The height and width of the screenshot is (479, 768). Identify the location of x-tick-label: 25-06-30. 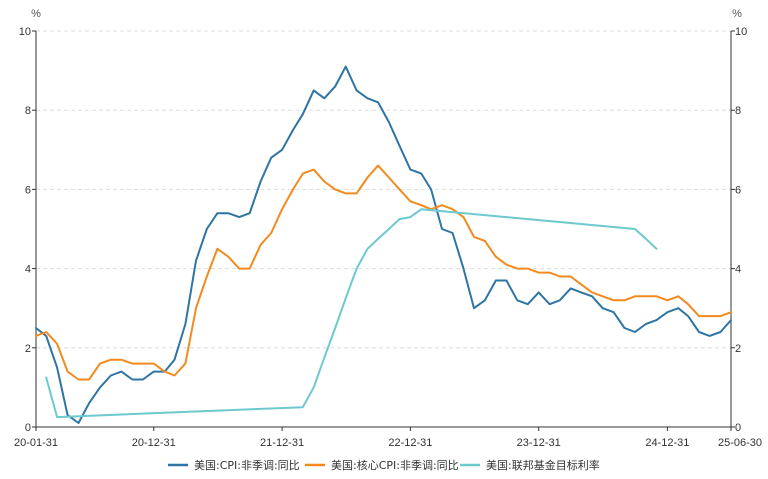
(740, 443).